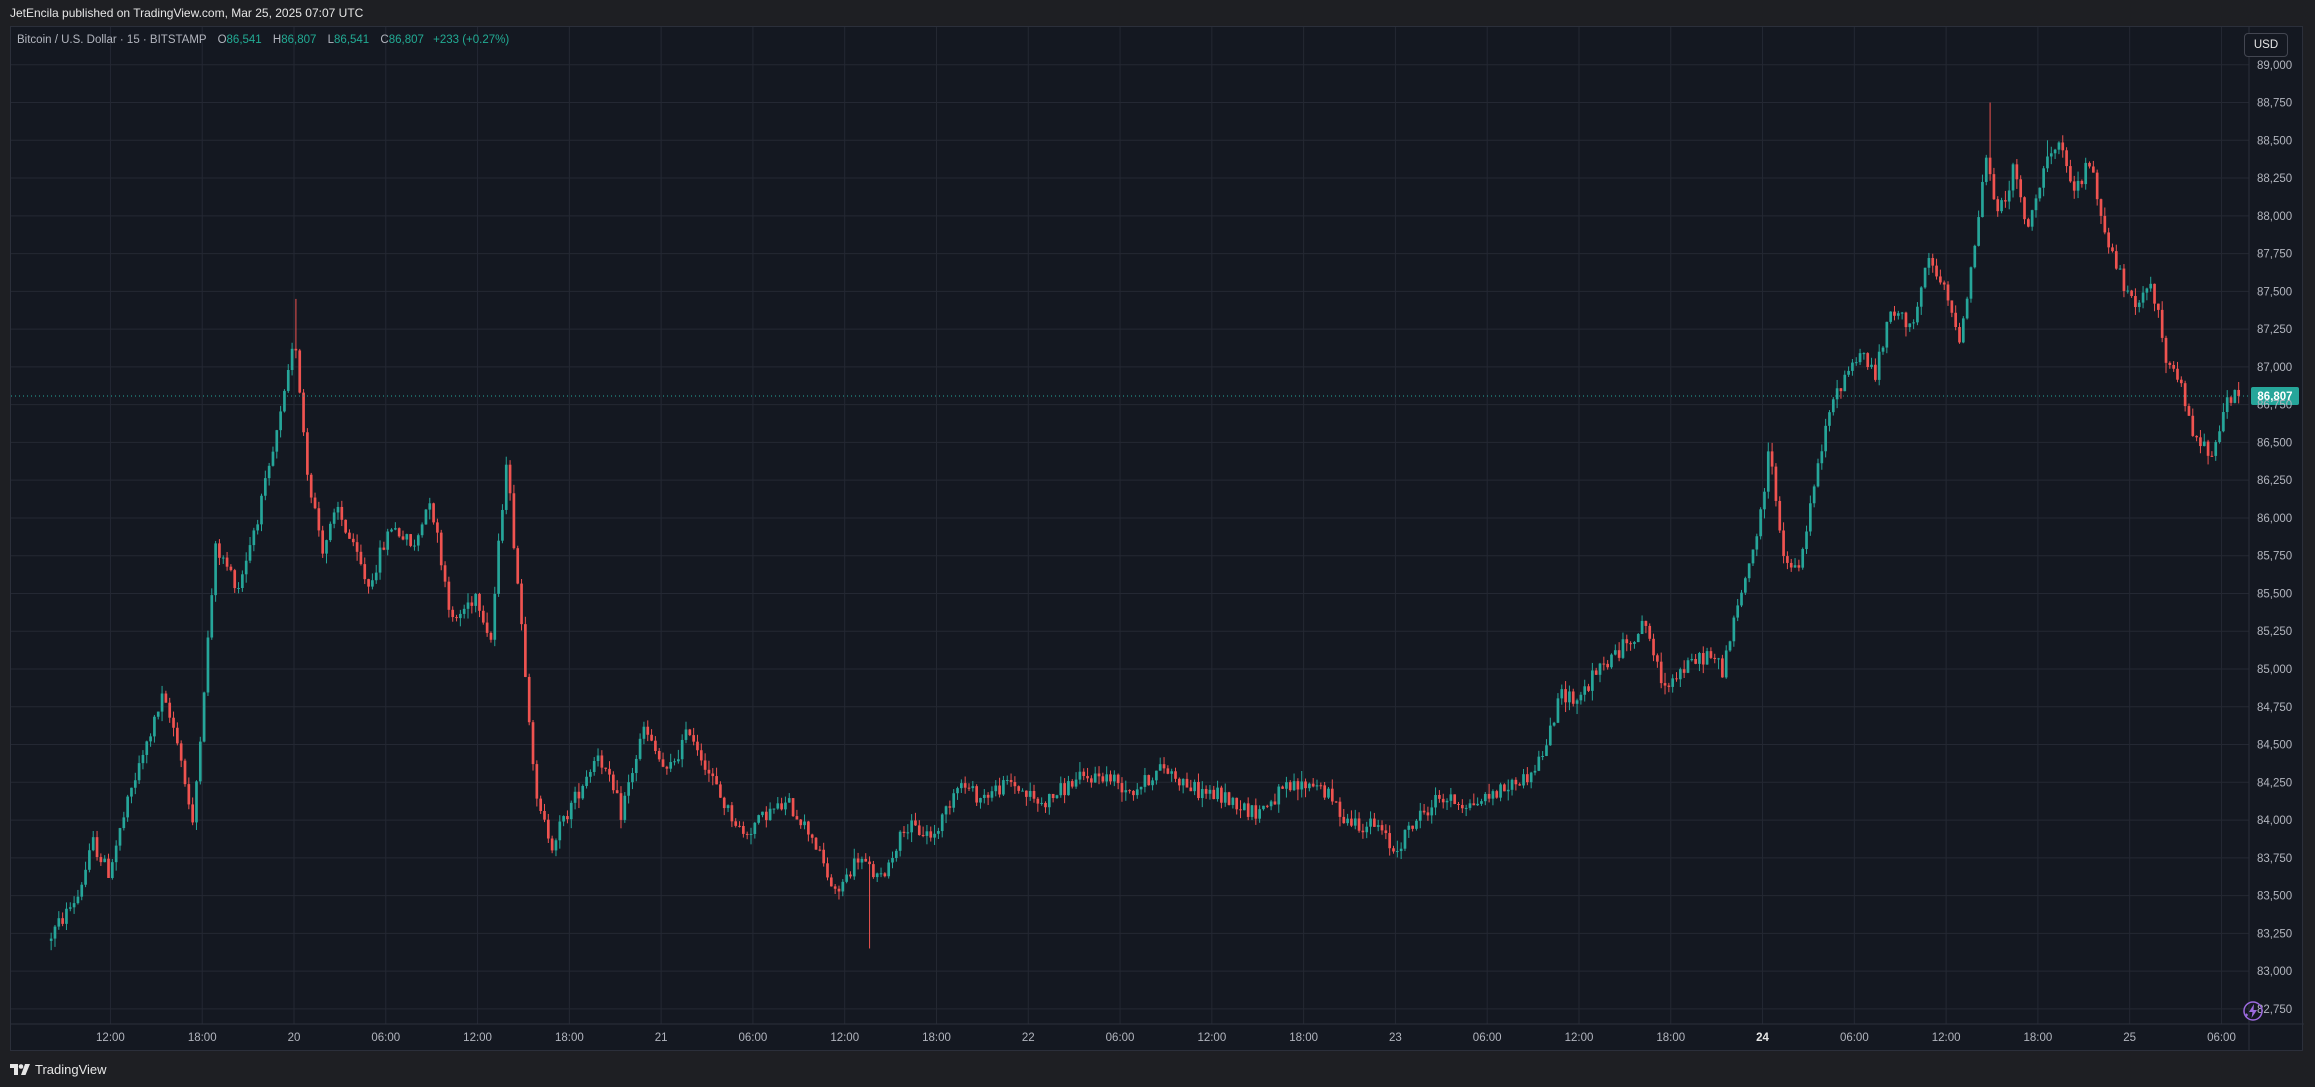 The height and width of the screenshot is (1087, 2315). Describe the element at coordinates (58, 1069) in the screenshot. I see `tradingview-logo: TradingView` at that location.